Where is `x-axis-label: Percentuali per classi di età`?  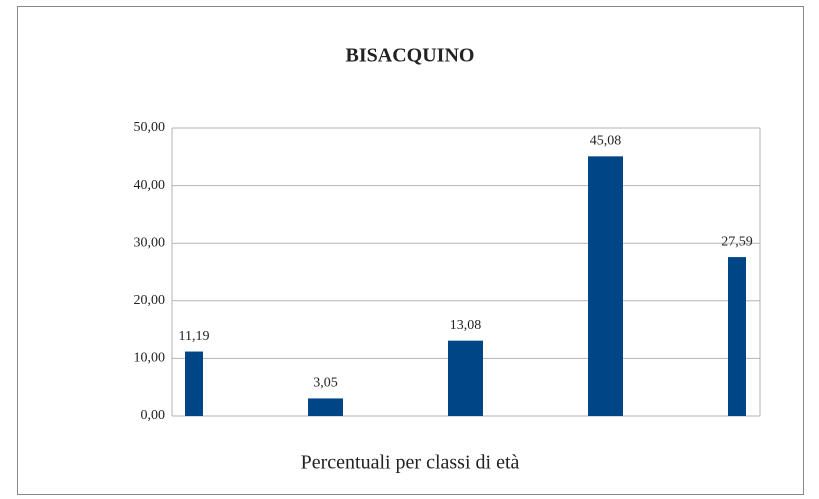 x-axis-label: Percentuali per classi di età is located at coordinates (410, 463).